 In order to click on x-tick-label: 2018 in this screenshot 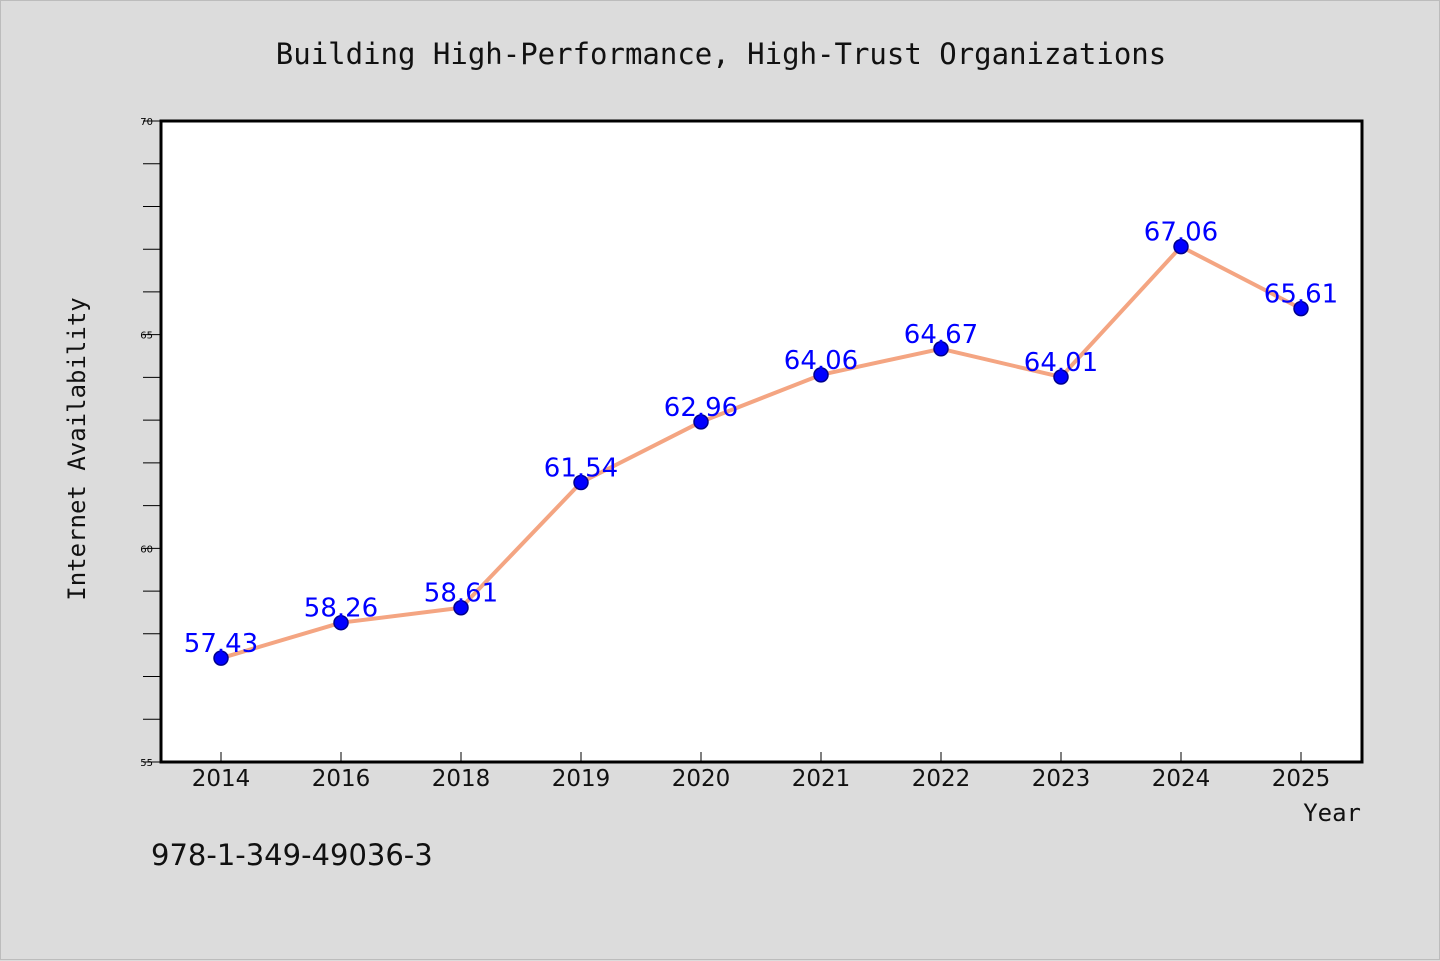, I will do `click(461, 779)`.